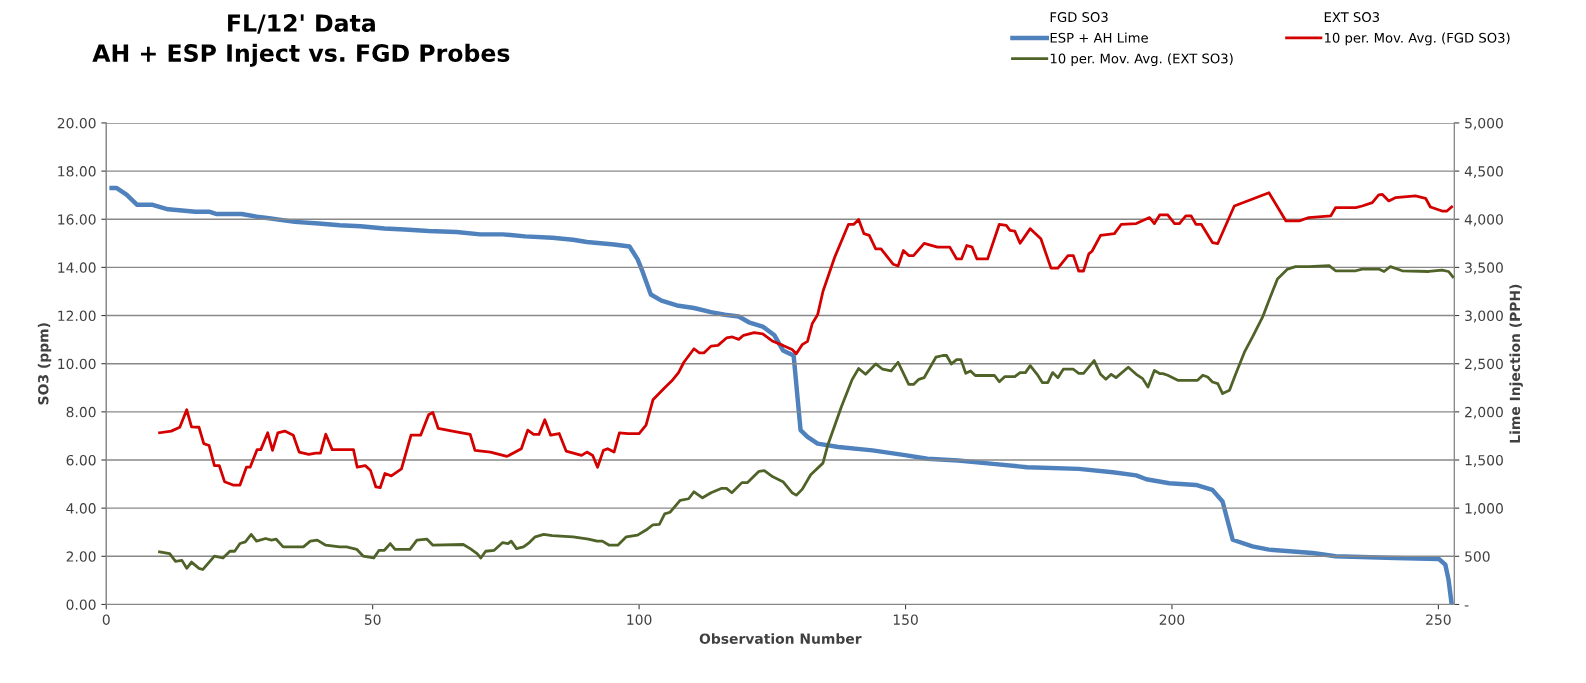  Describe the element at coordinates (81, 556) in the screenshot. I see `y-tick-label: 2.00` at that location.